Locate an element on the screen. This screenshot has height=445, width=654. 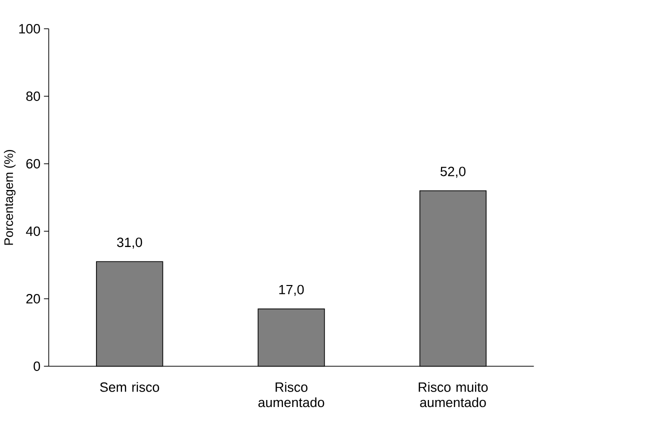
x-tick-label: Sem risco is located at coordinates (130, 387).